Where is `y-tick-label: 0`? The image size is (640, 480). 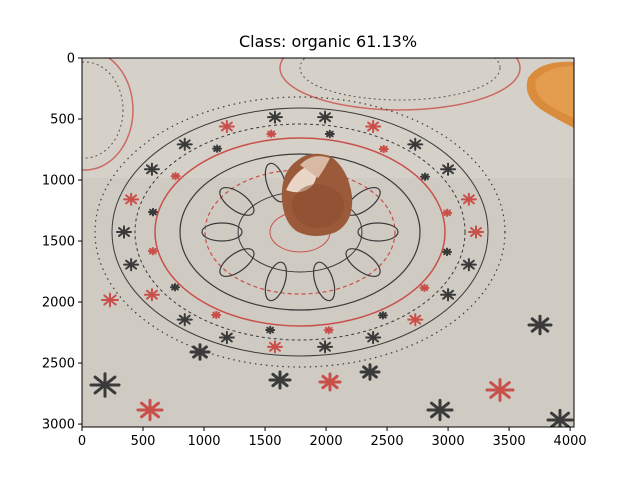 y-tick-label: 0 is located at coordinates (71, 59).